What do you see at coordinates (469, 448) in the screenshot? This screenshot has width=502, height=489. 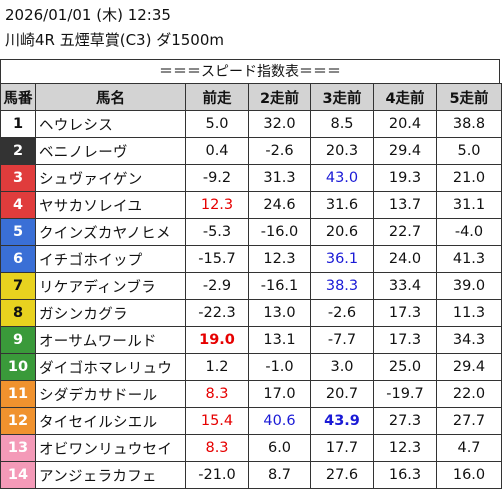 I see `speed-index-cell: 4.7` at bounding box center [469, 448].